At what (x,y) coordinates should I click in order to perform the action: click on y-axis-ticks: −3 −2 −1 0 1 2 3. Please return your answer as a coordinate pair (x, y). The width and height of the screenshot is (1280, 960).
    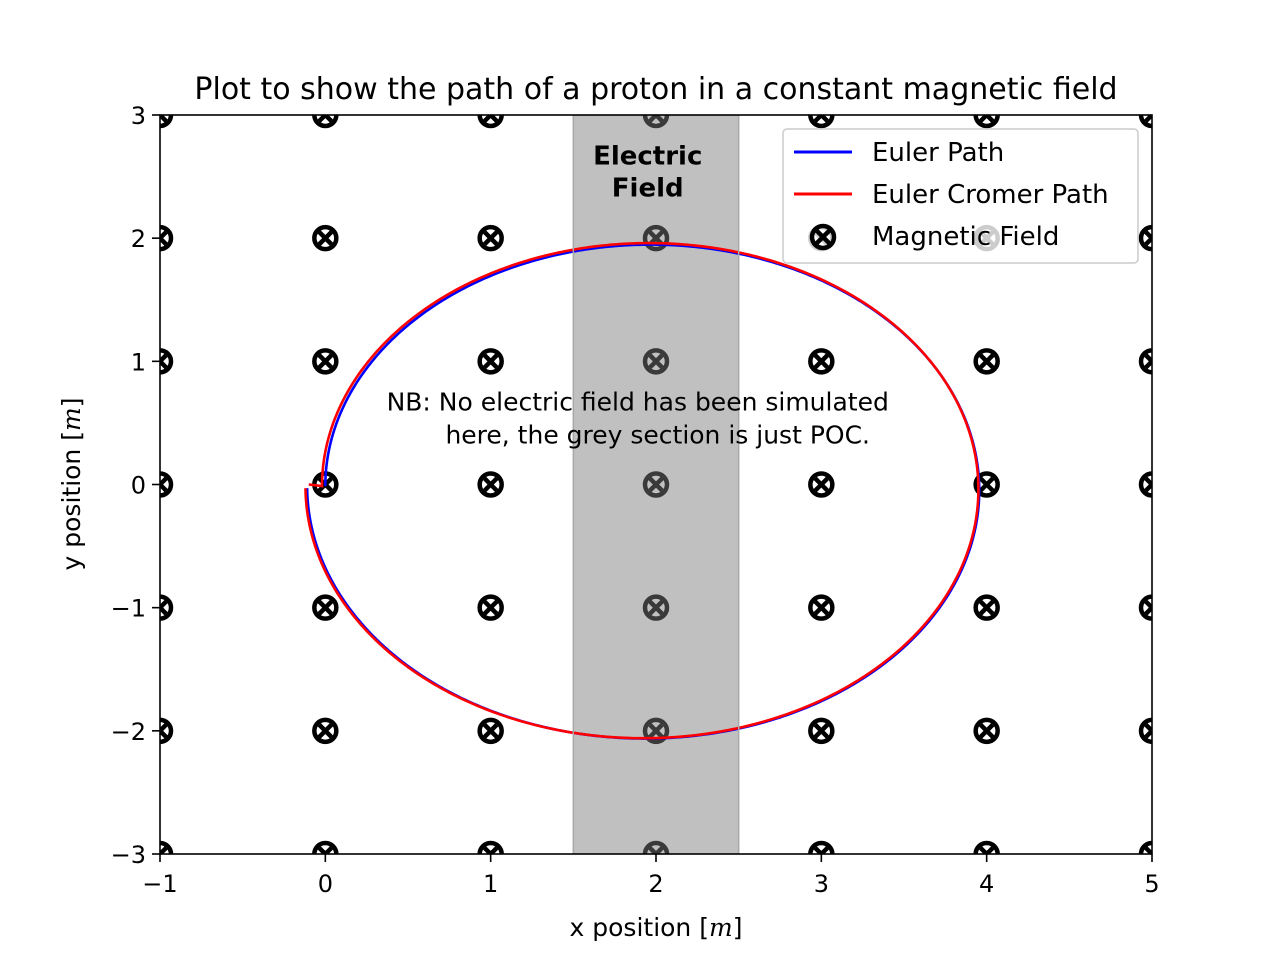
    Looking at the image, I should click on (135, 485).